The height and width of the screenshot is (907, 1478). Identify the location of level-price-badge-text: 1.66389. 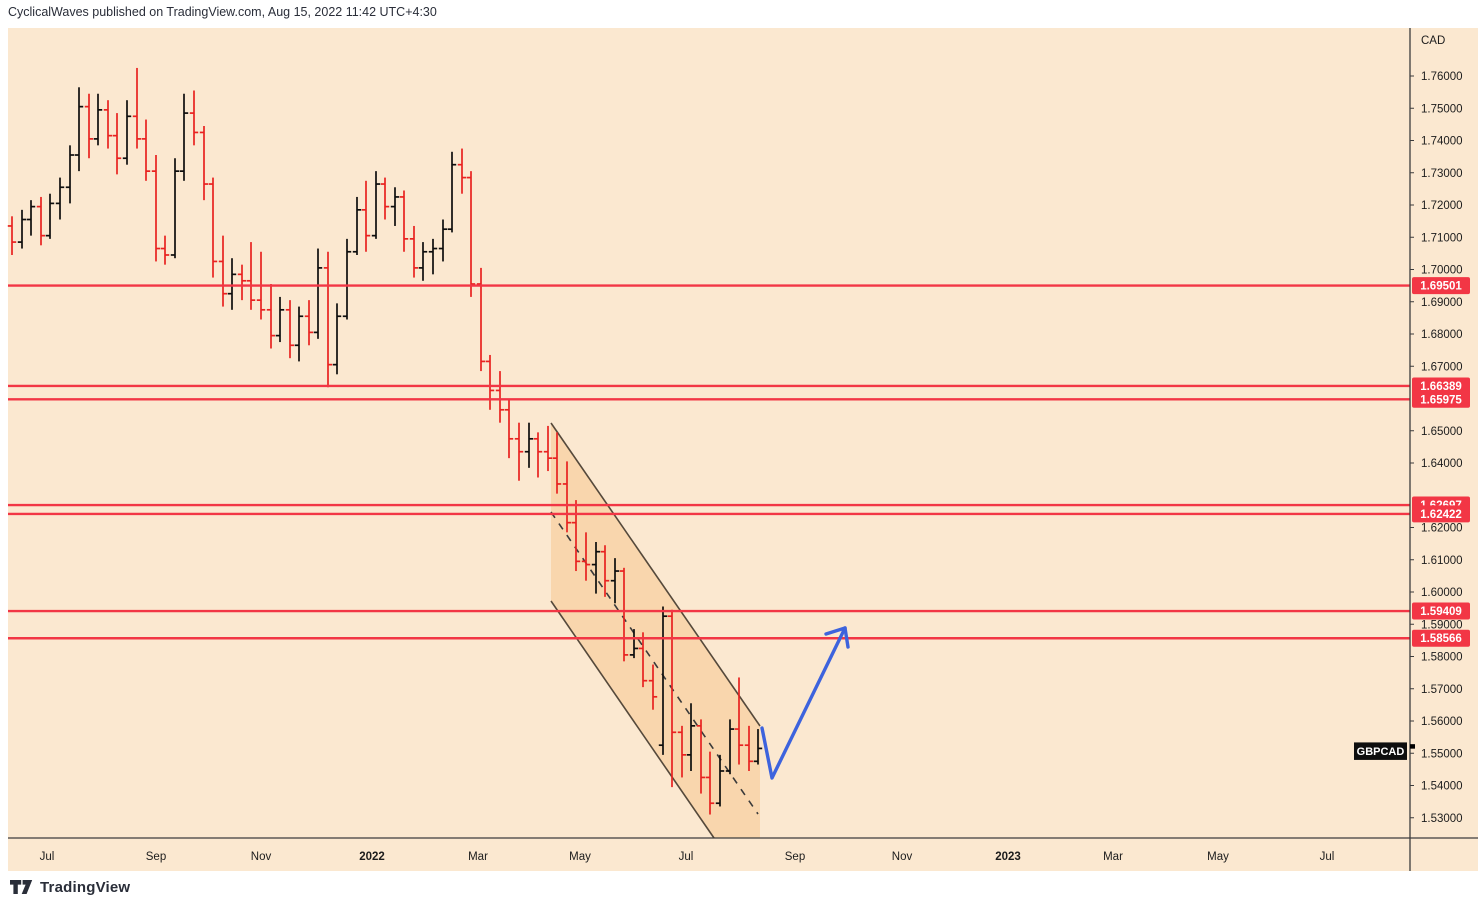
(1441, 387).